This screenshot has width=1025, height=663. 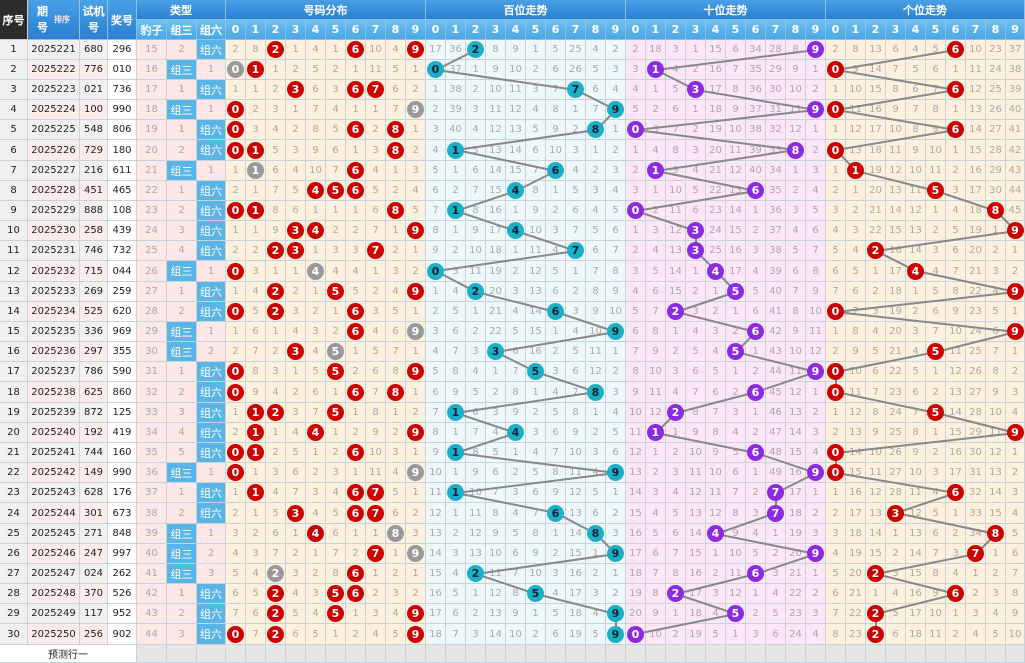 What do you see at coordinates (275, 573) in the screenshot?
I see `dist-ball: 2` at bounding box center [275, 573].